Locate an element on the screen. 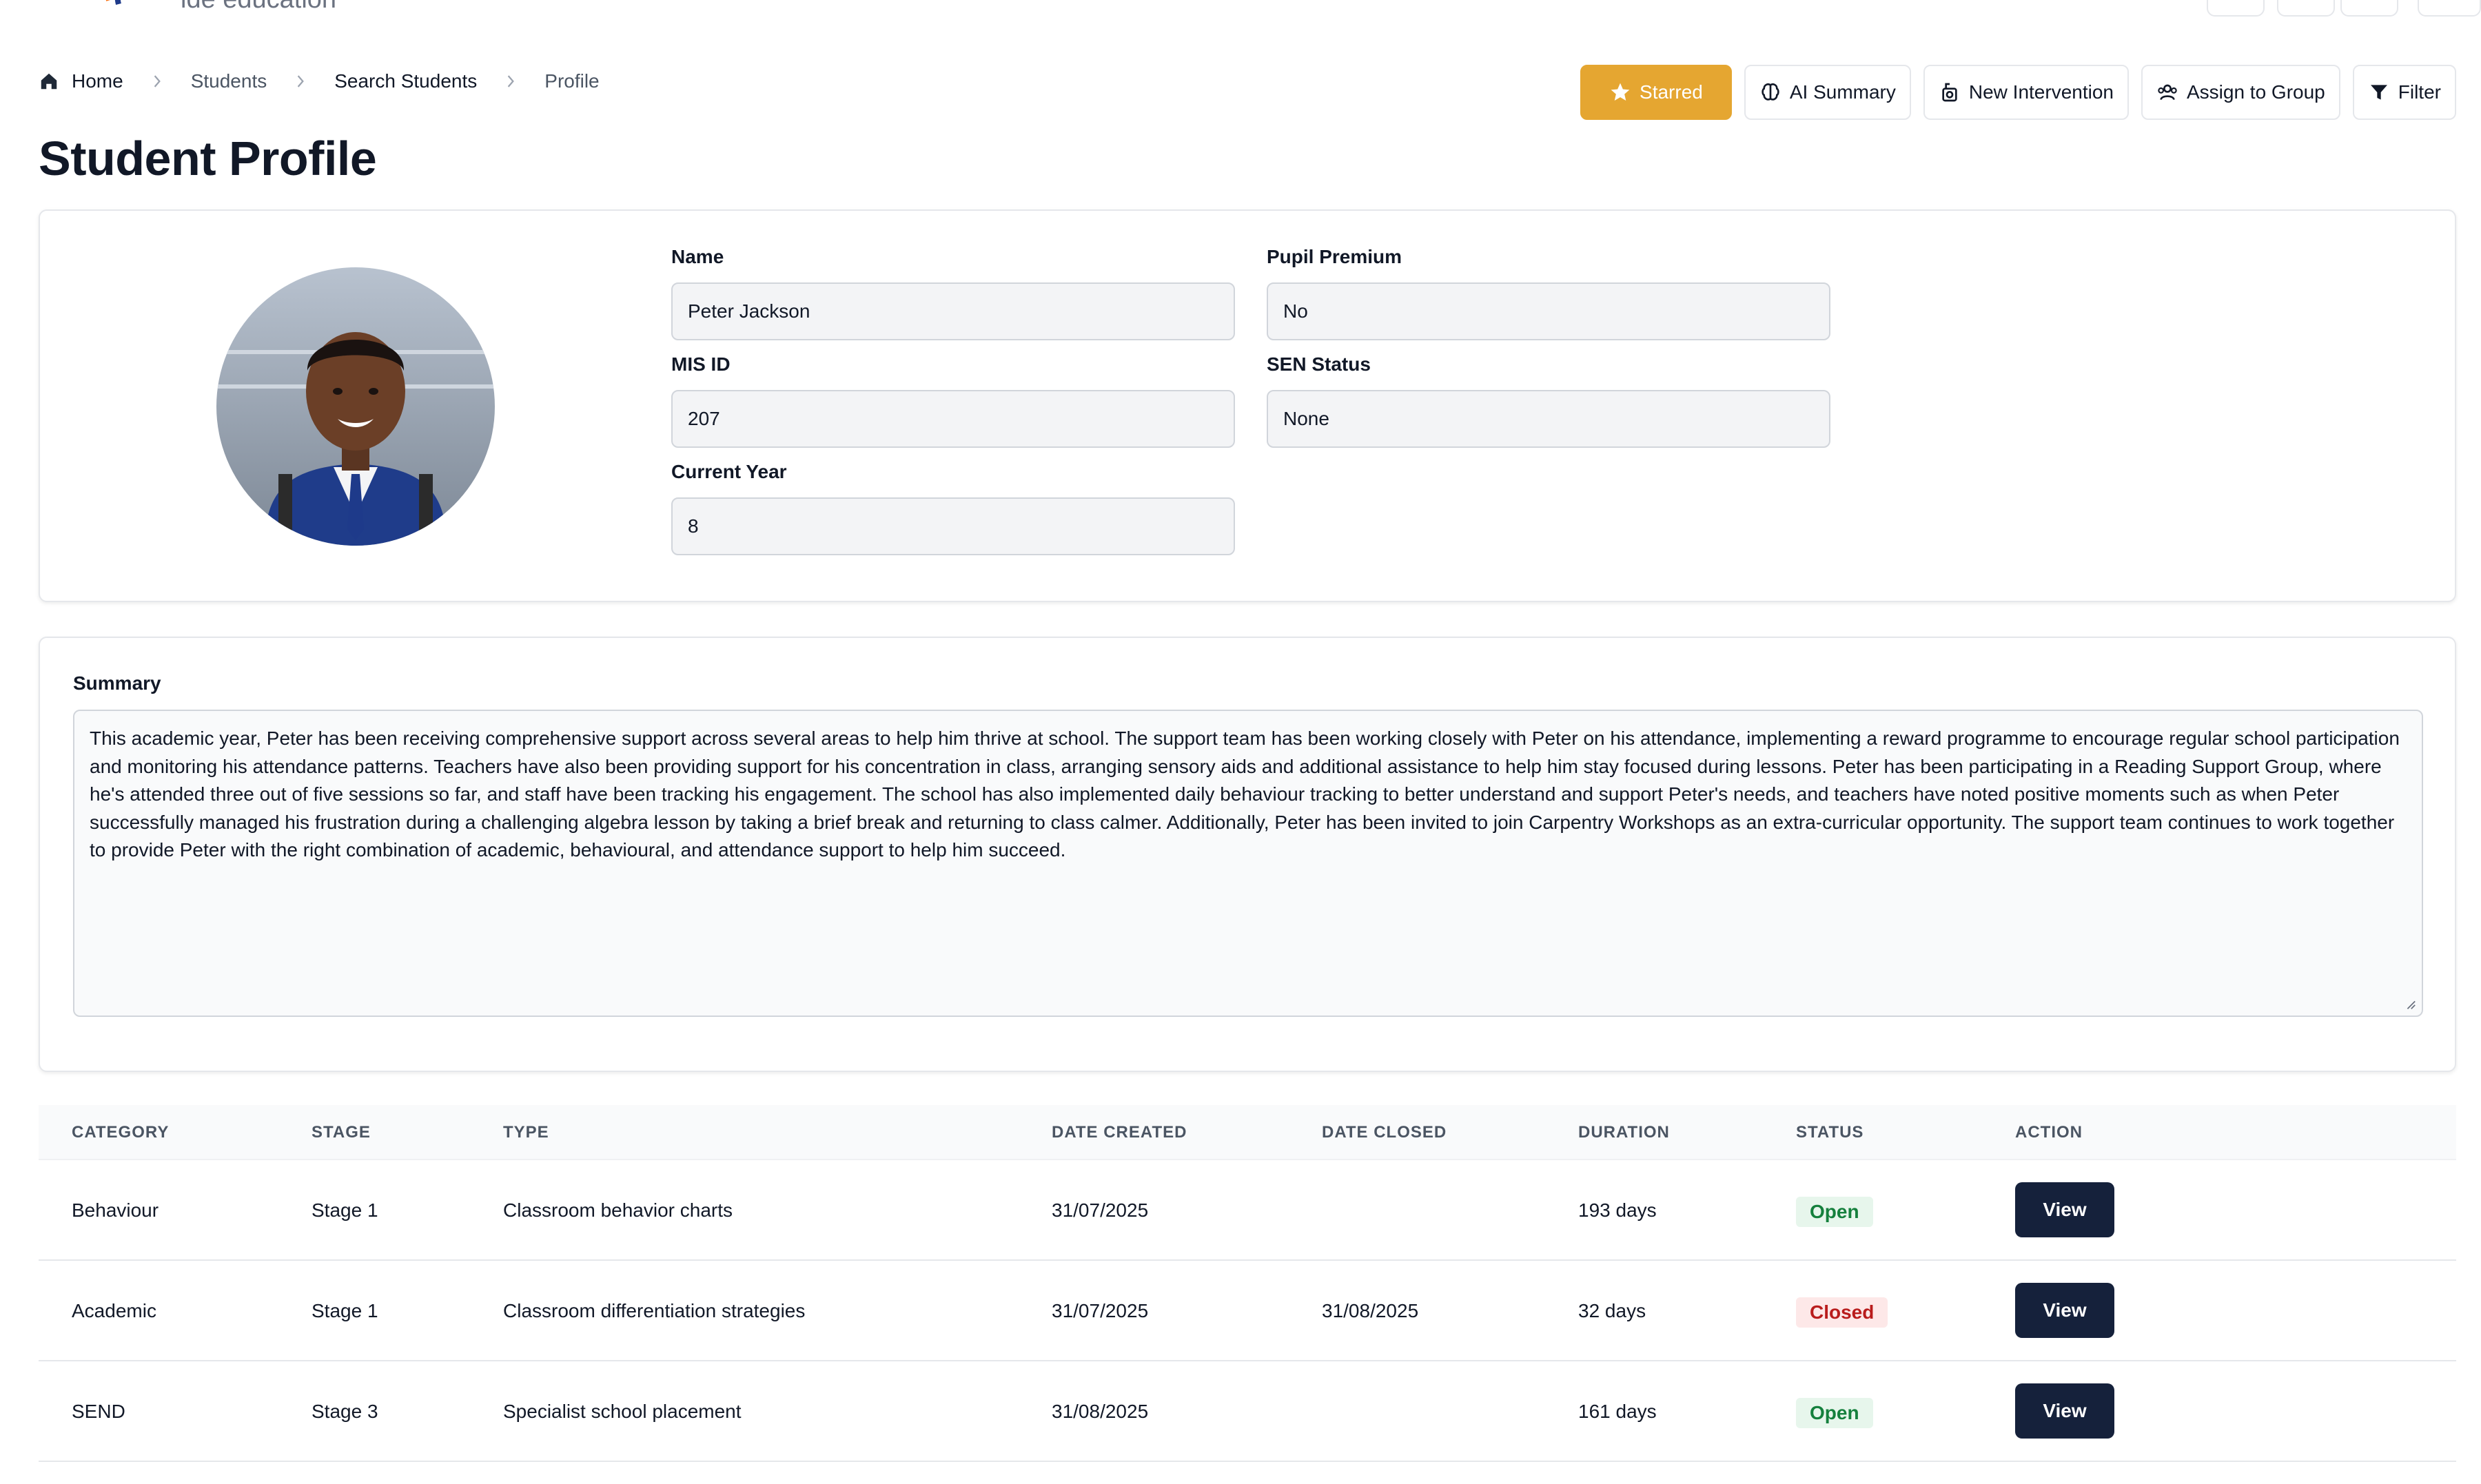  table-row-partial is located at coordinates (1248, 1473).